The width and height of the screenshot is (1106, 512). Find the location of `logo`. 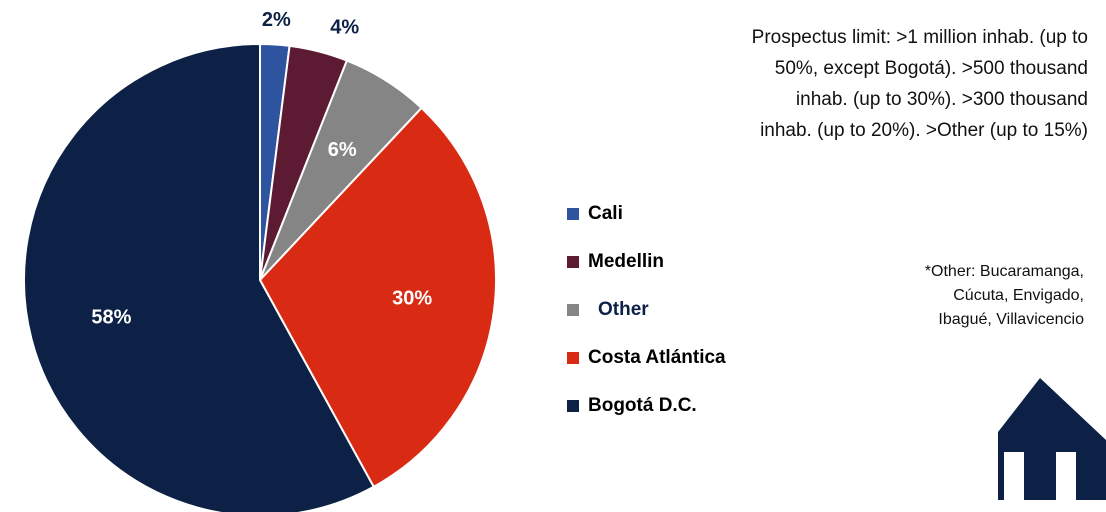

logo is located at coordinates (1052, 439).